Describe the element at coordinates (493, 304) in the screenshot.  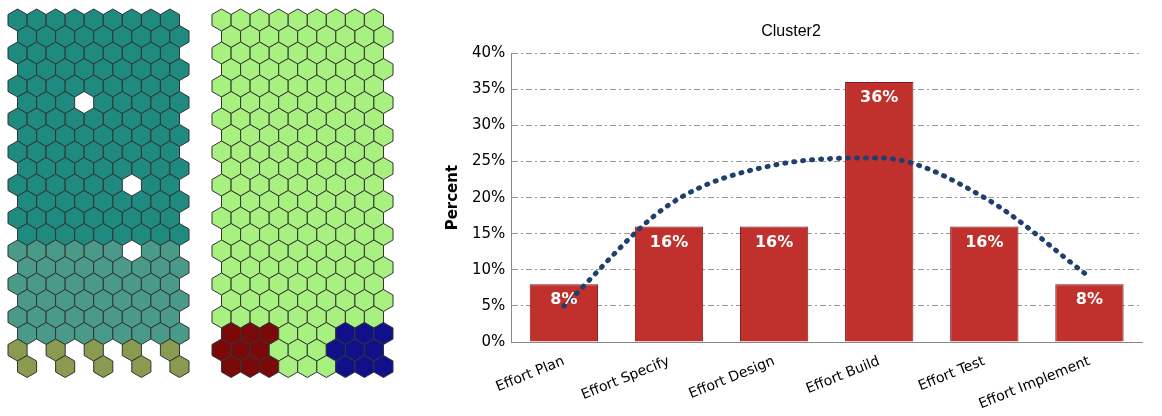
I see `y-tick-label: 5%` at that location.